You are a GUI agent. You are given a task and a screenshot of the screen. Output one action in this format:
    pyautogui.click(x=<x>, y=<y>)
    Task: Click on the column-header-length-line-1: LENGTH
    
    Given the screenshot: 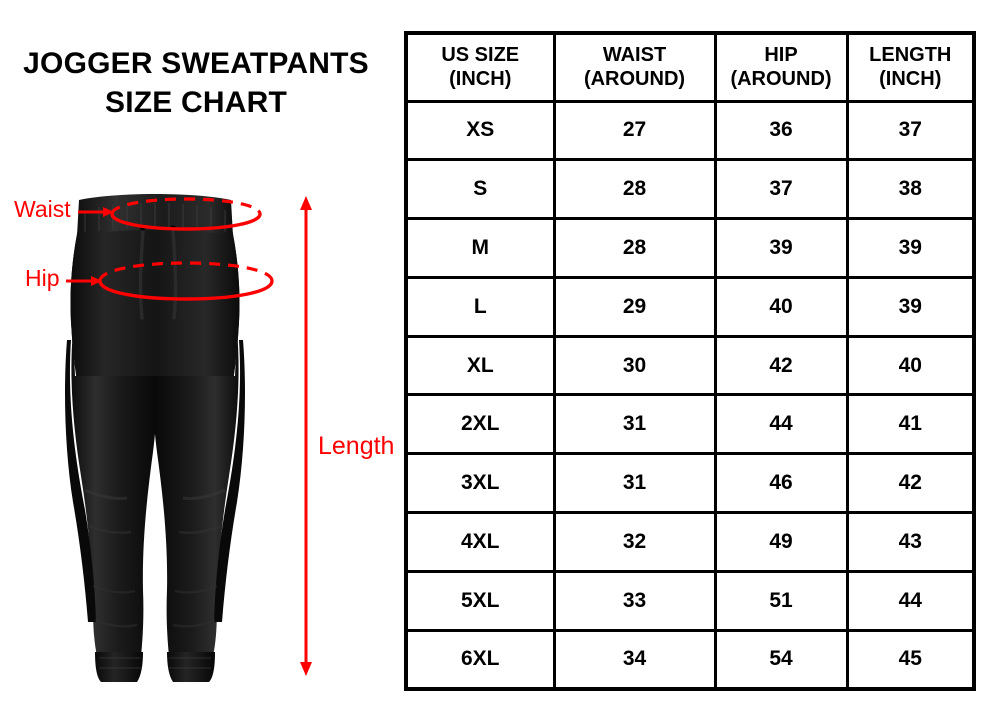 What is the action you would take?
    pyautogui.click(x=910, y=54)
    